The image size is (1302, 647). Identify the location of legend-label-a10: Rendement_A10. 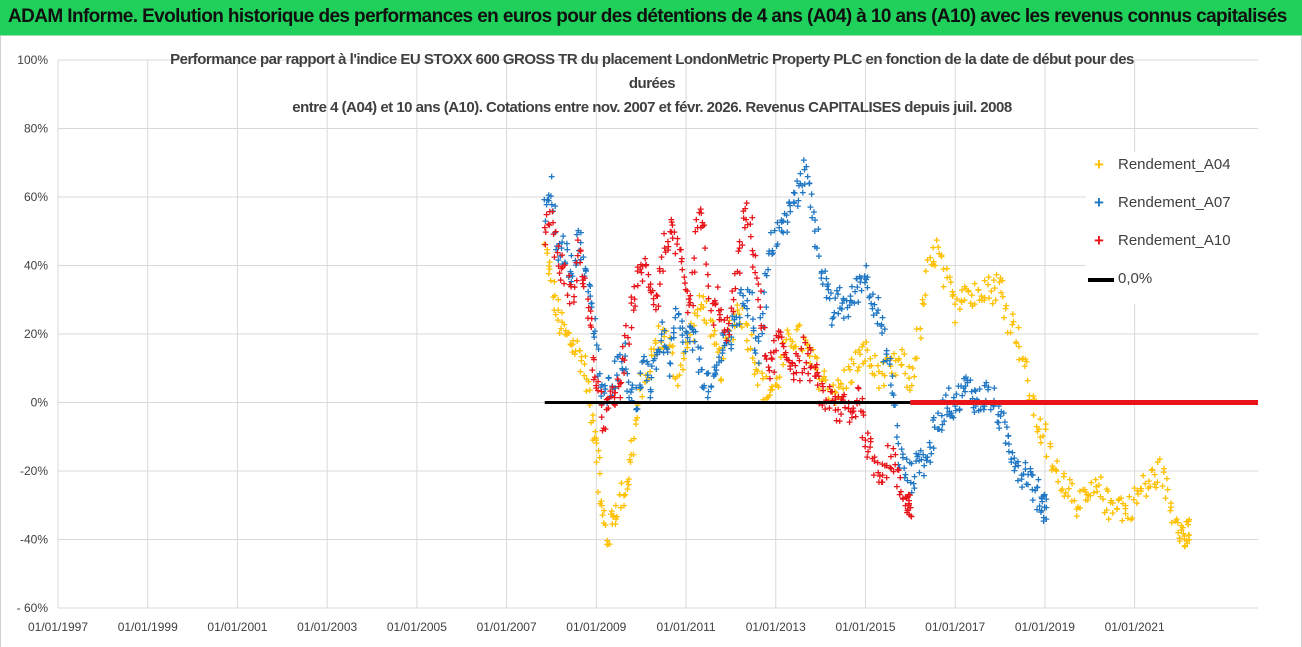
(1174, 240).